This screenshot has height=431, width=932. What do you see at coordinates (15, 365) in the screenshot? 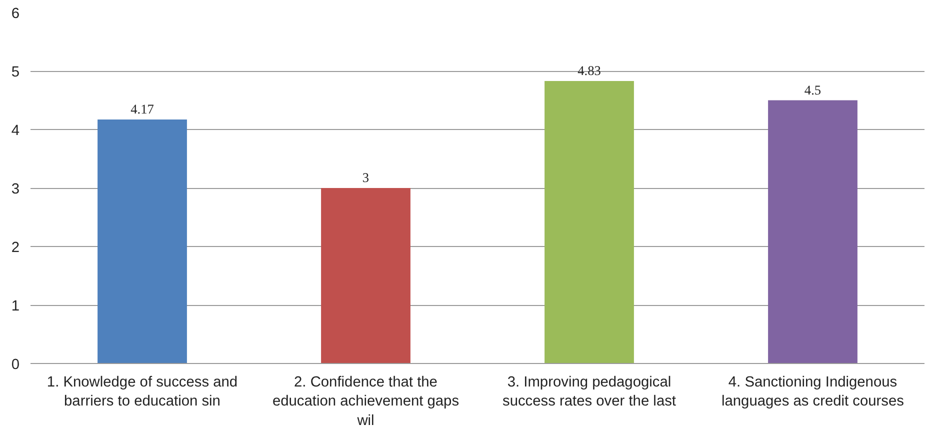
I see `y-tick-label: 0` at bounding box center [15, 365].